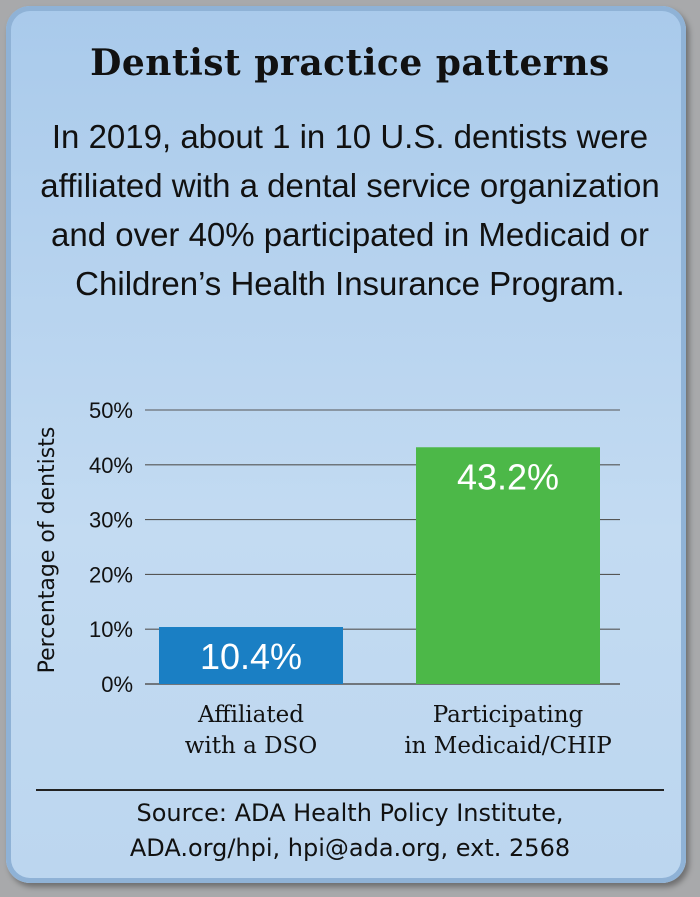 The height and width of the screenshot is (897, 700). I want to click on y-tick-label: 50%, so click(111, 410).